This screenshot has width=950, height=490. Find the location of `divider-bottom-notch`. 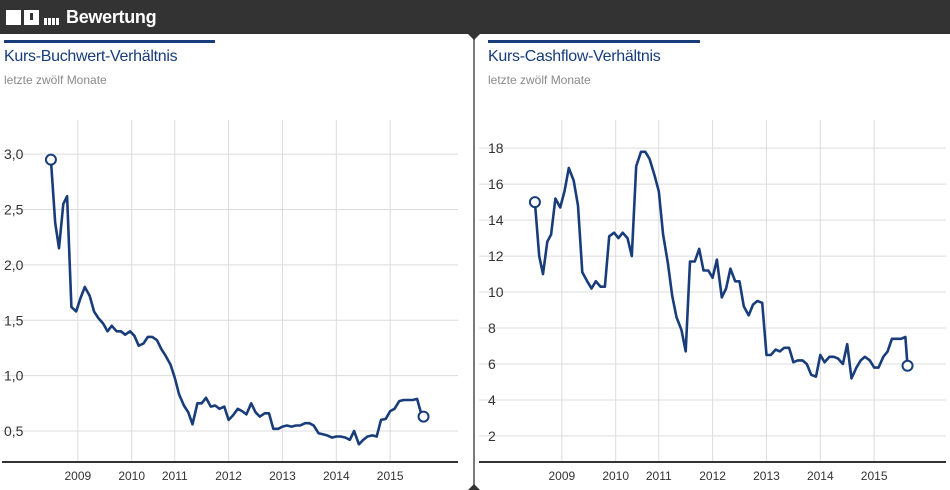

divider-bottom-notch is located at coordinates (474, 487).